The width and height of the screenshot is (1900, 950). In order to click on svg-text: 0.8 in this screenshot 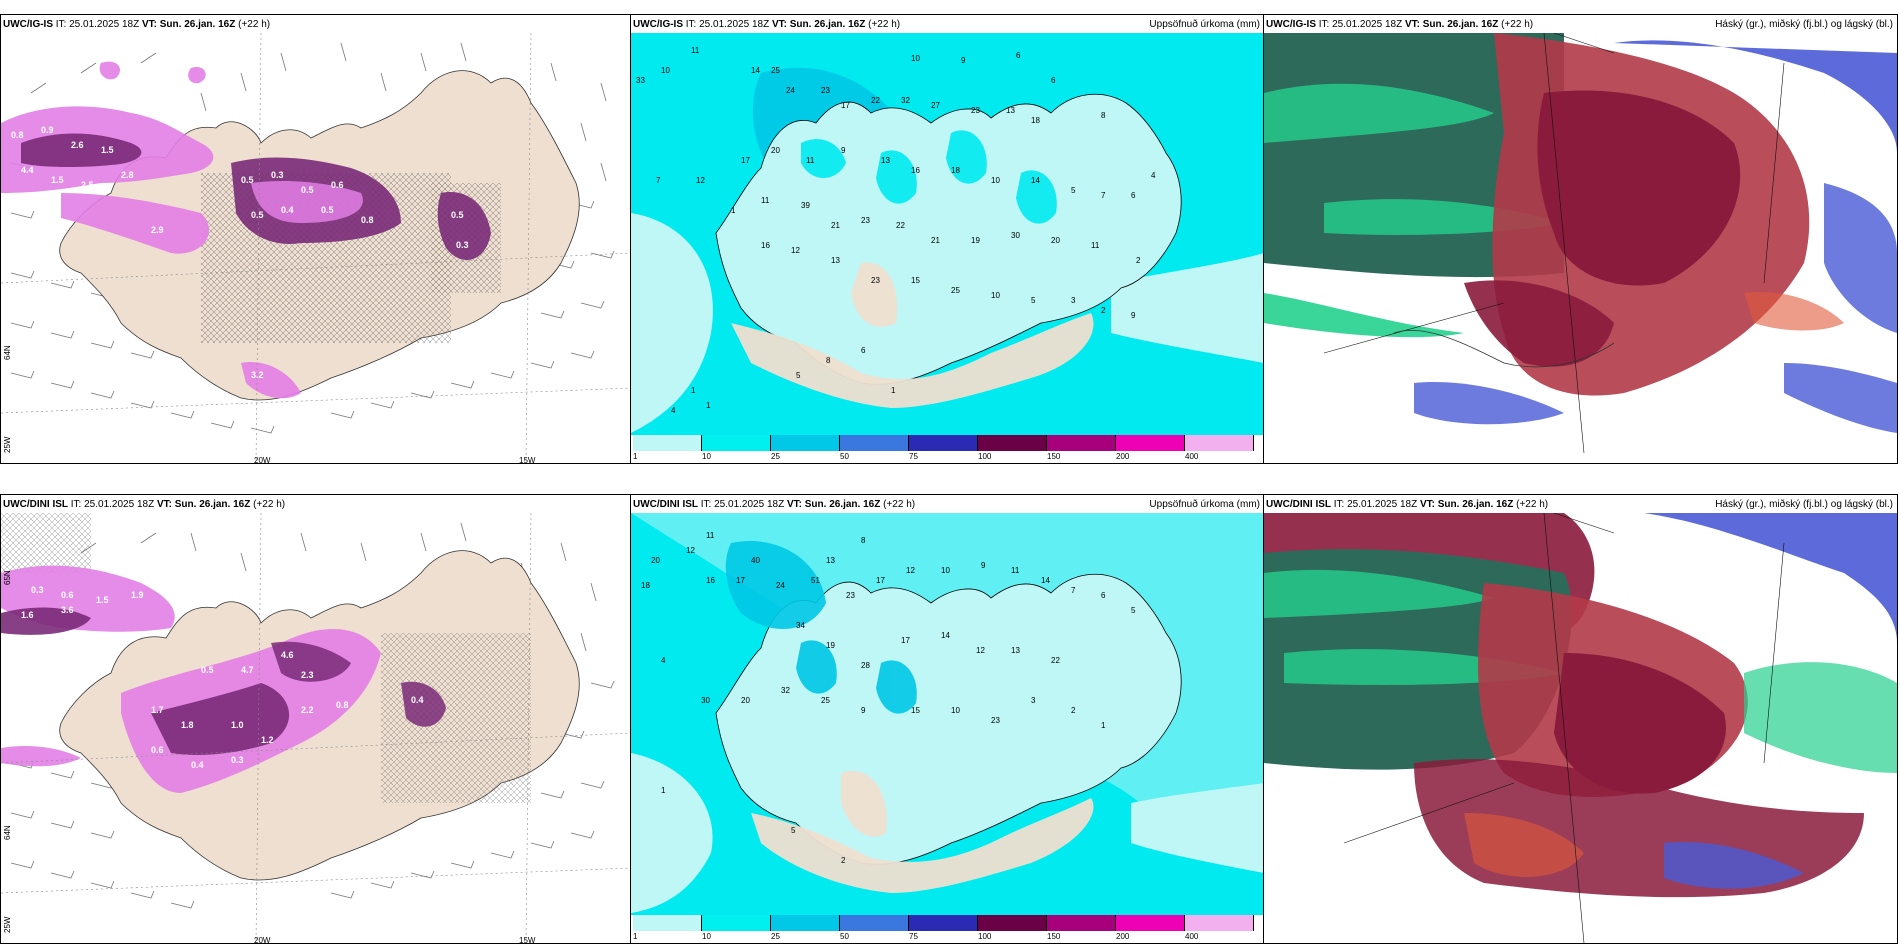, I will do `click(342, 705)`.